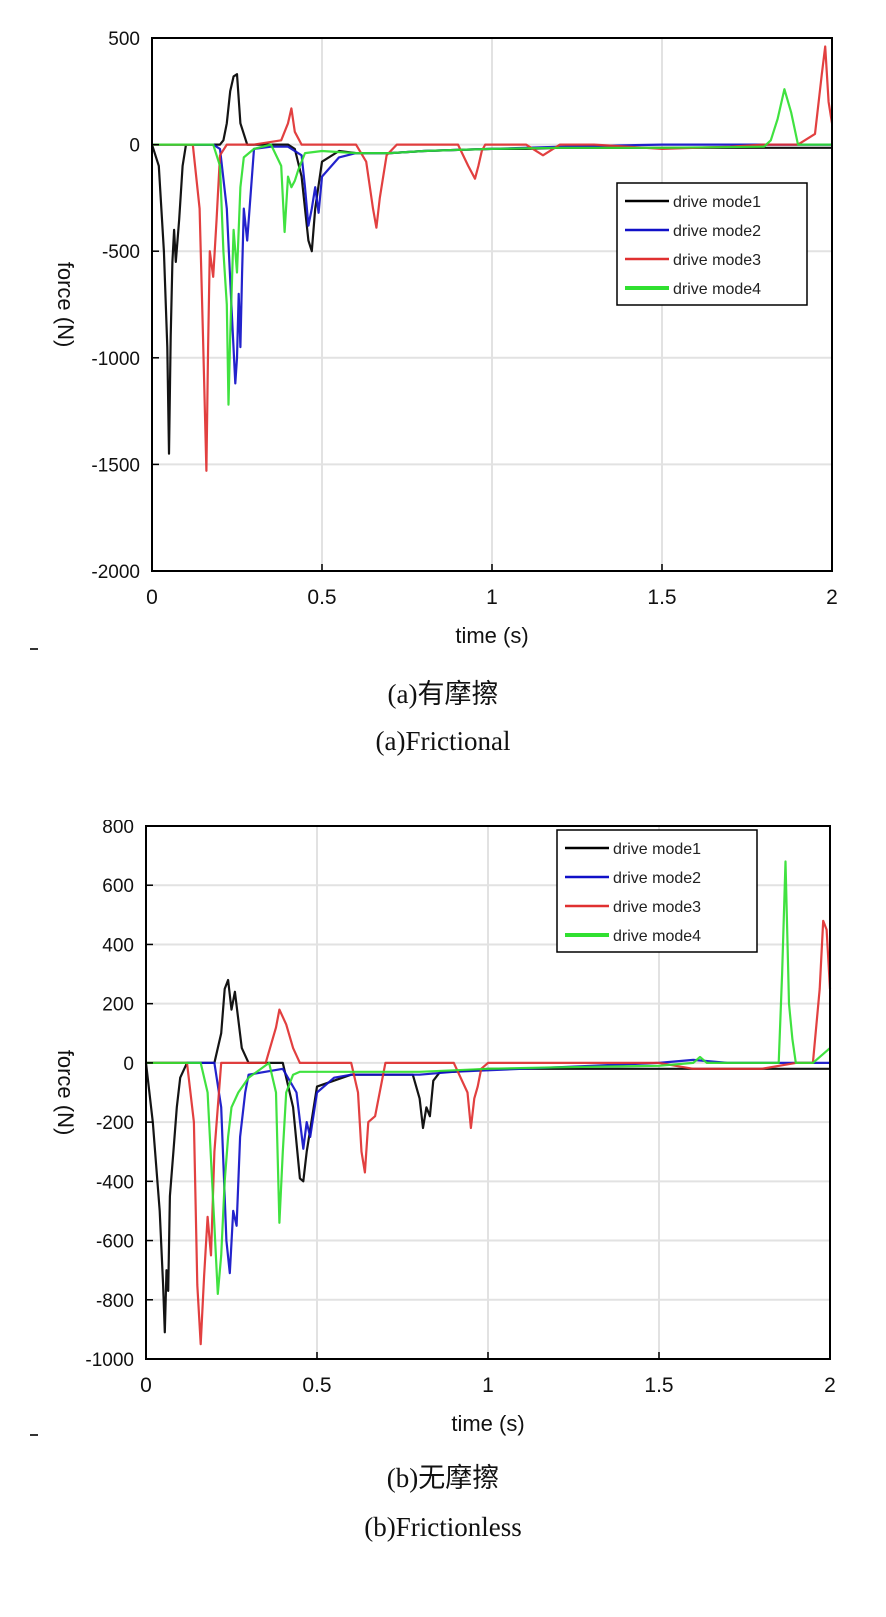  Describe the element at coordinates (115, 1123) in the screenshot. I see `y-tick-label: -200` at that location.